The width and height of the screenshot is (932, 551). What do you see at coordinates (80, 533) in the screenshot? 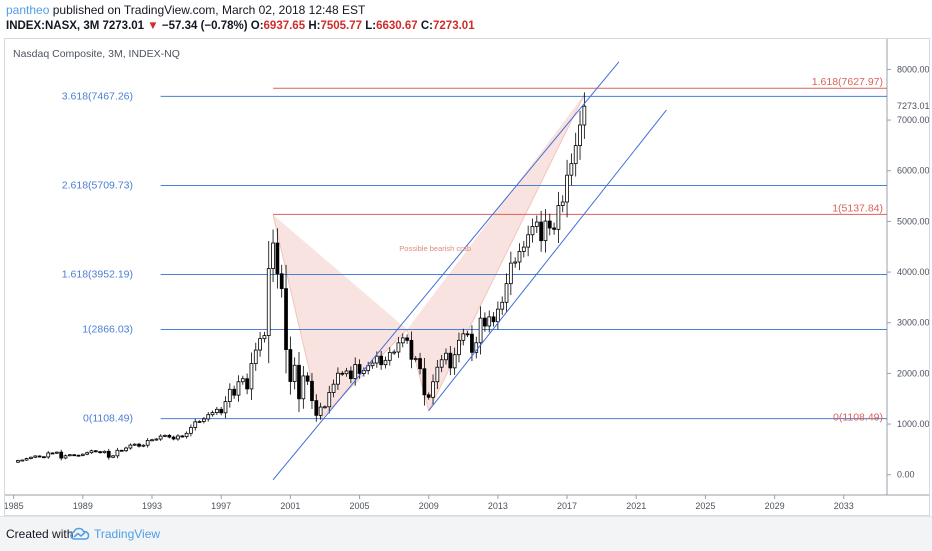
I see `tradingview-cloud-icon` at bounding box center [80, 533].